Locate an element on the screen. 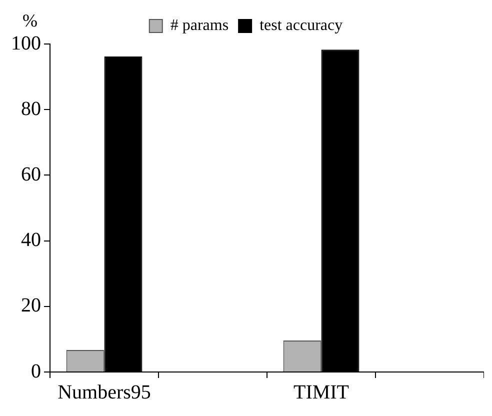 Image resolution: width=492 pixels, height=416 pixels. legend-label: # params is located at coordinates (199, 25).